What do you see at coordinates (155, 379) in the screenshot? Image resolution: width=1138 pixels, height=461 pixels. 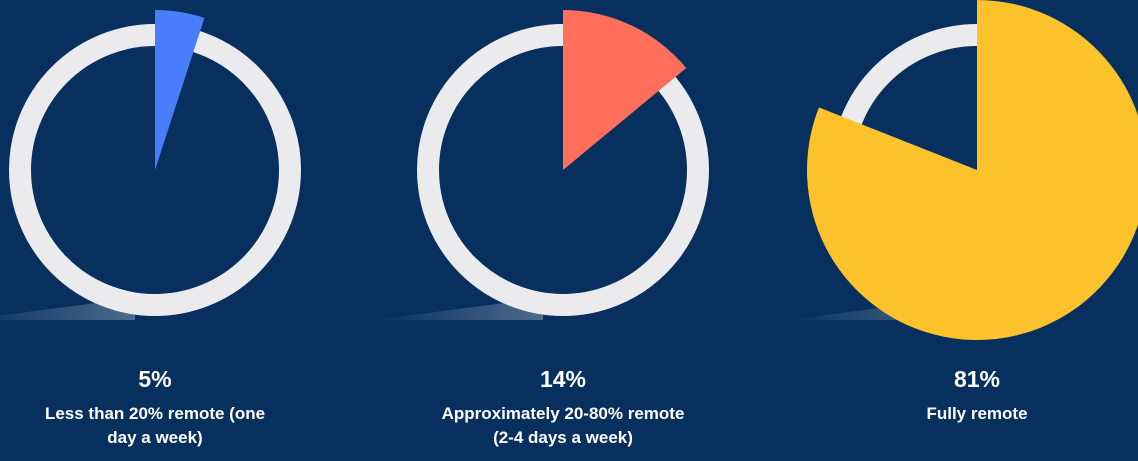 I see `value-label: 5%` at bounding box center [155, 379].